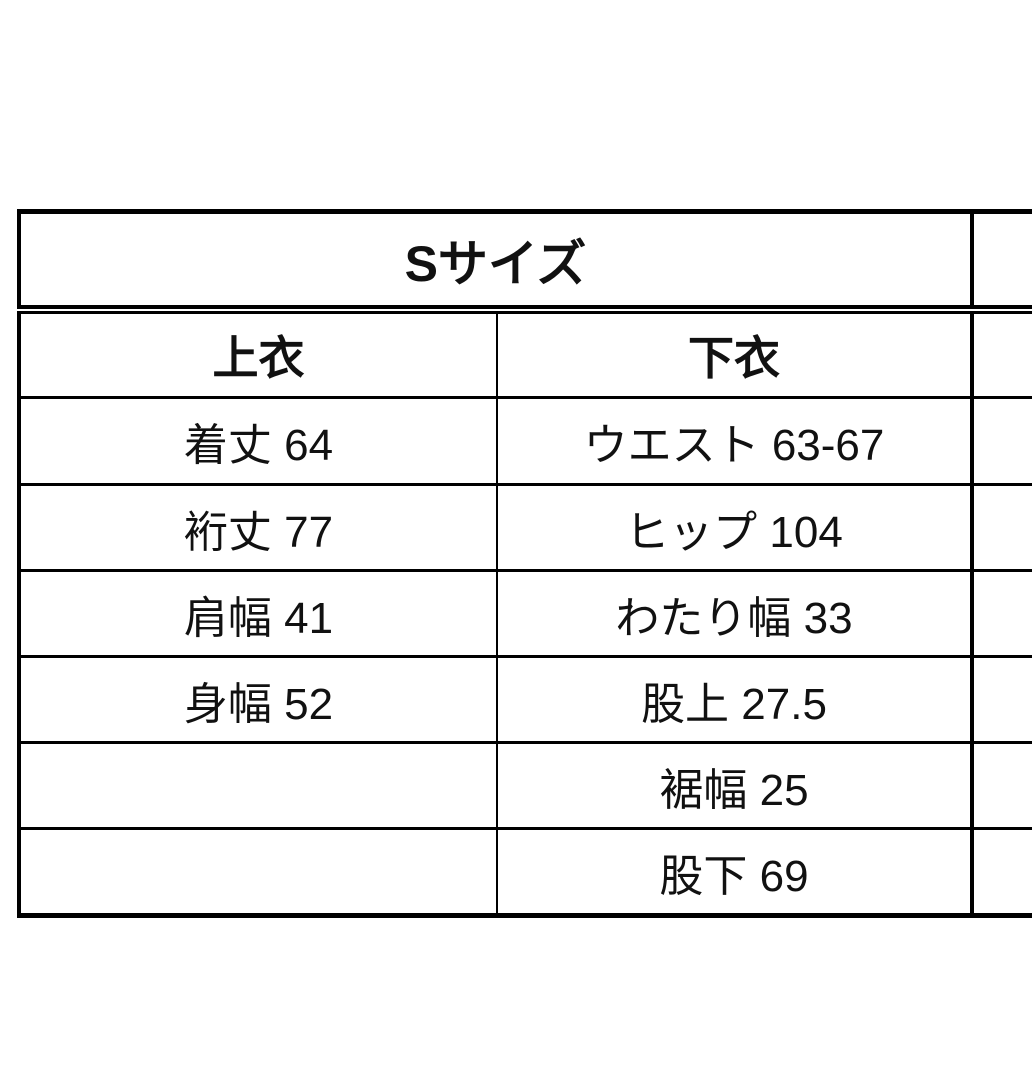  I want to click on table-row: 身幅 52 股上 27.5, so click(524, 701).